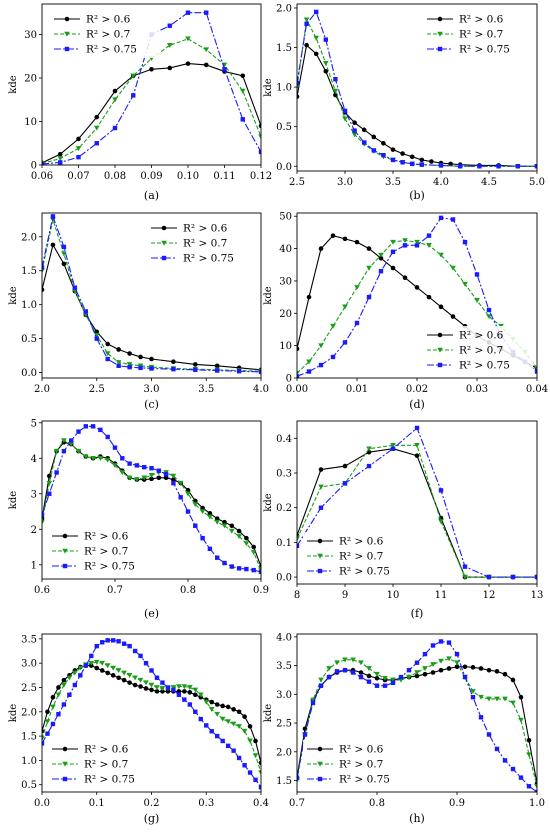 This screenshot has height=834, width=550. What do you see at coordinates (224, 176) in the screenshot?
I see `x-tick-label: 0.11` at bounding box center [224, 176].